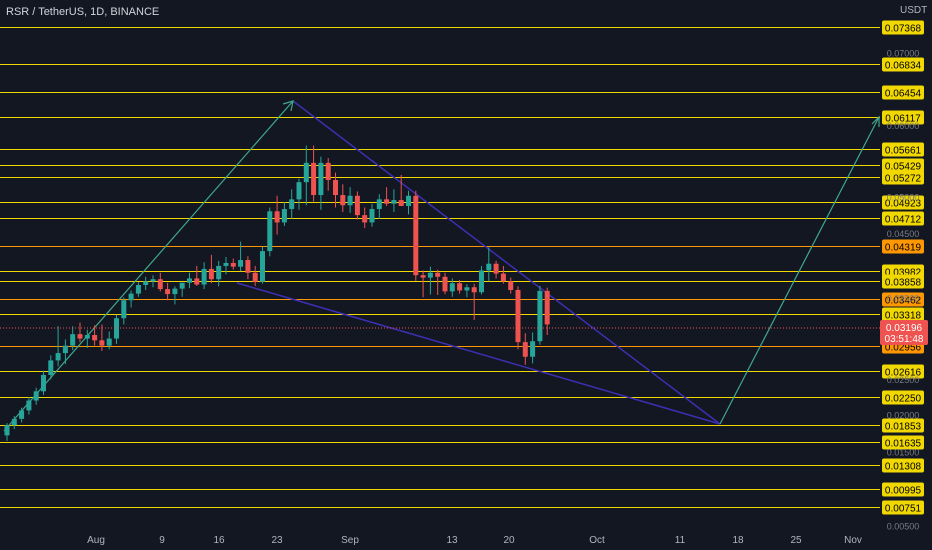  Describe the element at coordinates (83, 12) in the screenshot. I see `symbol-title: RSR / TetherUS, 1D, BINANCE` at that location.